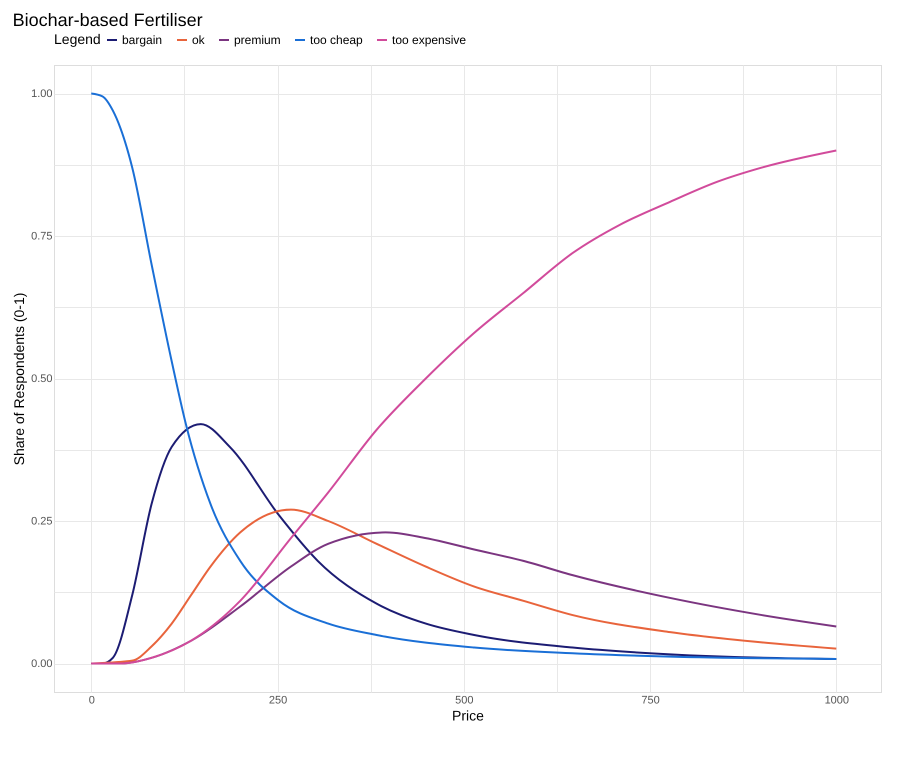 The width and height of the screenshot is (917, 759). I want to click on y-axis-title: Share of Respondents (0-1), so click(19, 379).